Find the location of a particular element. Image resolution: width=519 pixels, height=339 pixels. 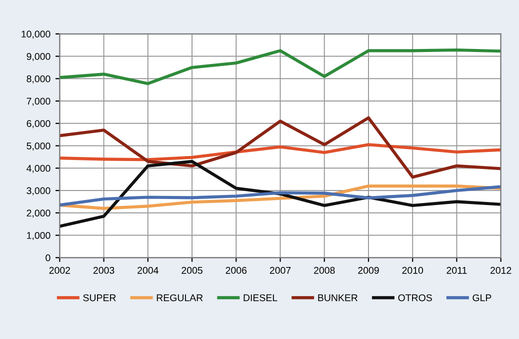

x-tick-label: 2002 is located at coordinates (59, 270).